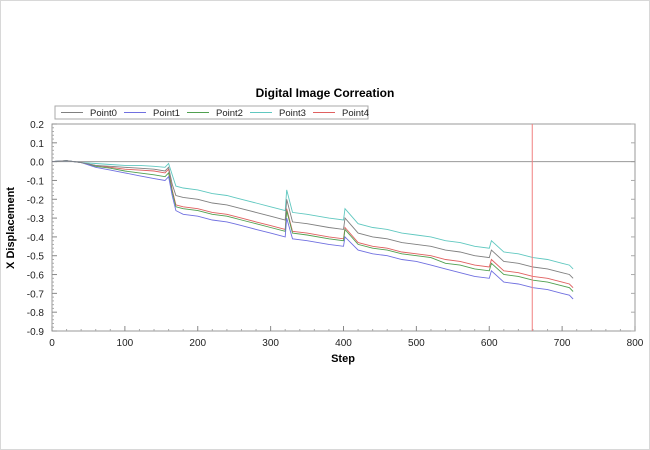 The width and height of the screenshot is (650, 450). What do you see at coordinates (36, 238) in the screenshot?
I see `y-tick-label: -0.4` at bounding box center [36, 238].